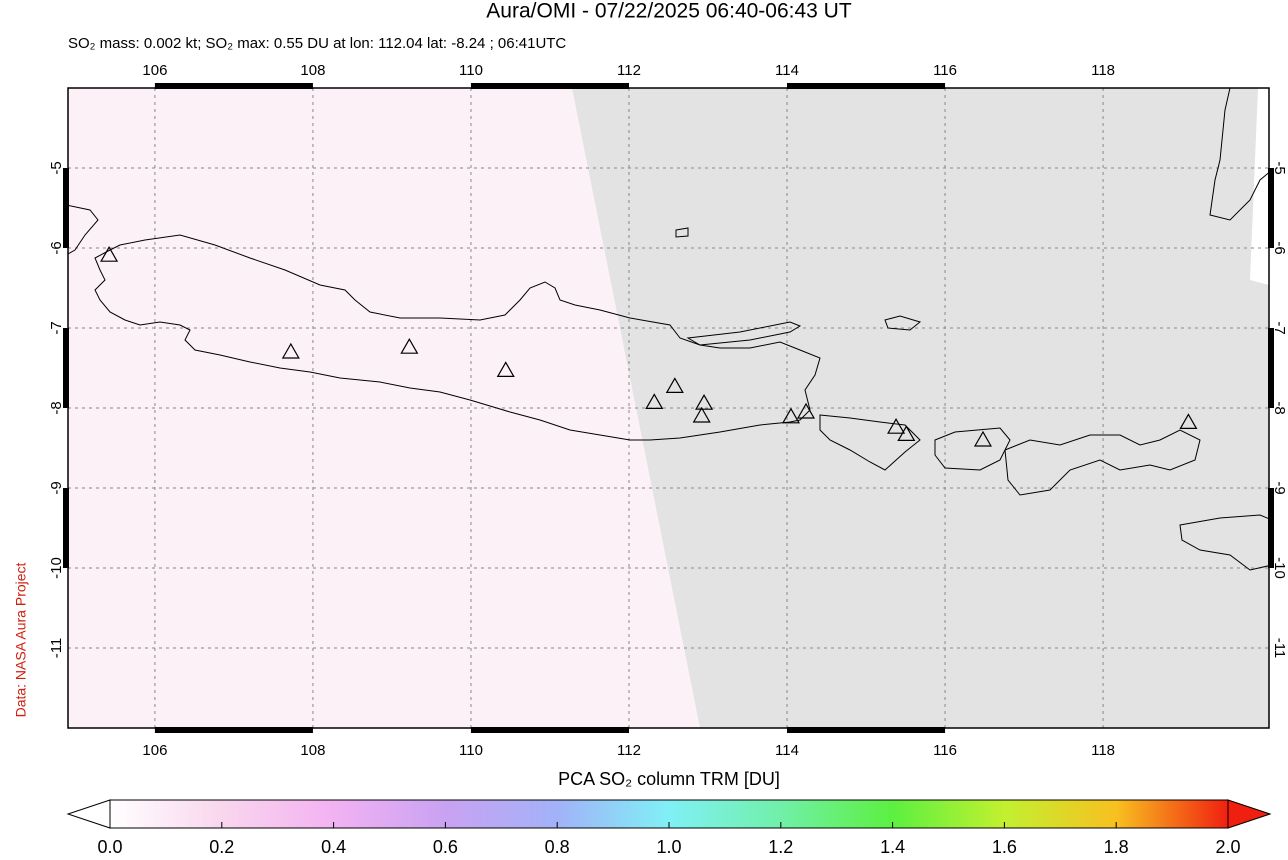 This screenshot has height=860, width=1288. What do you see at coordinates (221, 846) in the screenshot?
I see `colorbar-tick-label: 0.2` at bounding box center [221, 846].